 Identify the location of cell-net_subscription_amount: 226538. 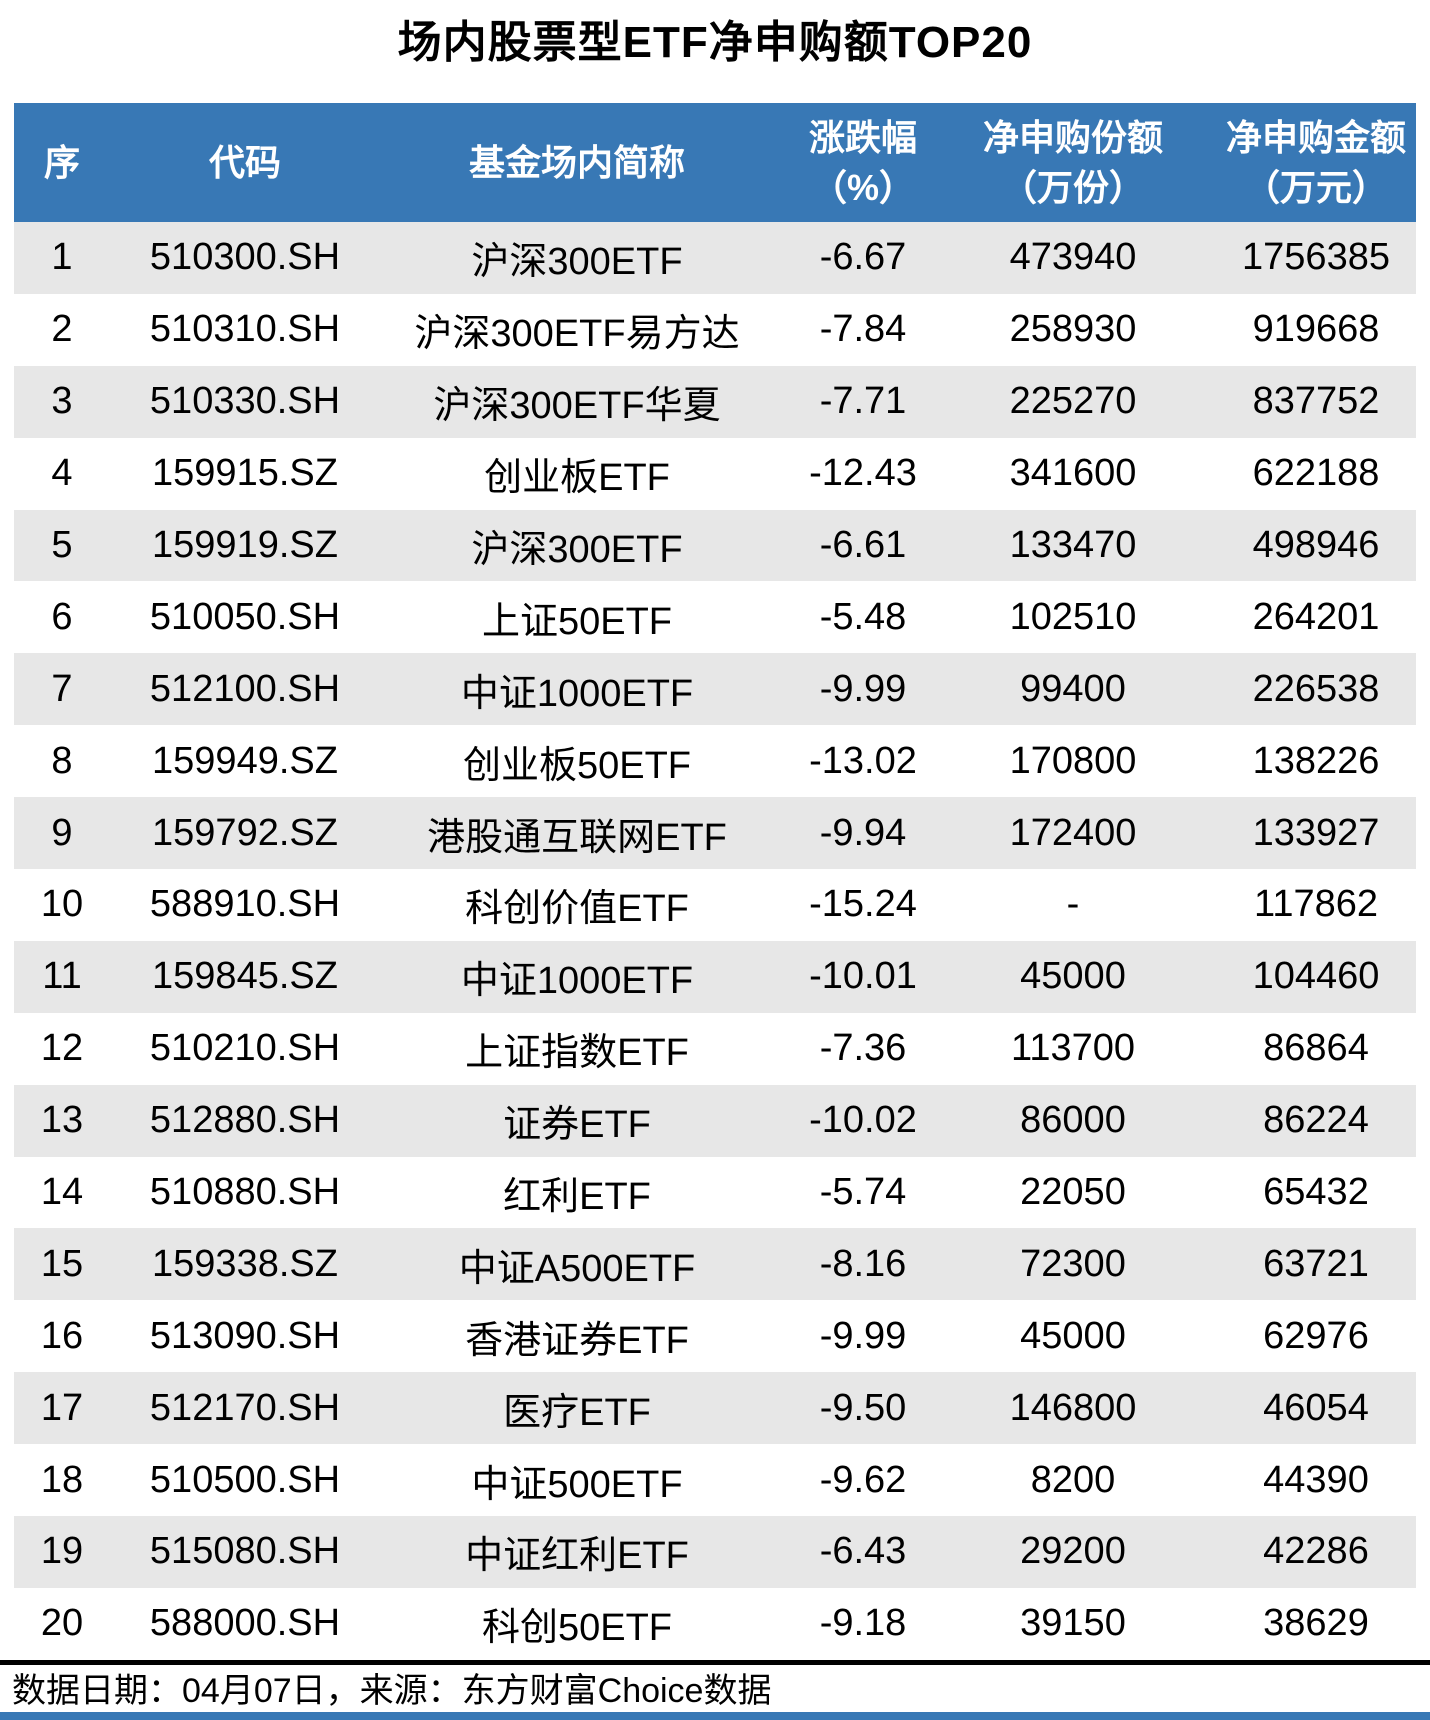
(1316, 688).